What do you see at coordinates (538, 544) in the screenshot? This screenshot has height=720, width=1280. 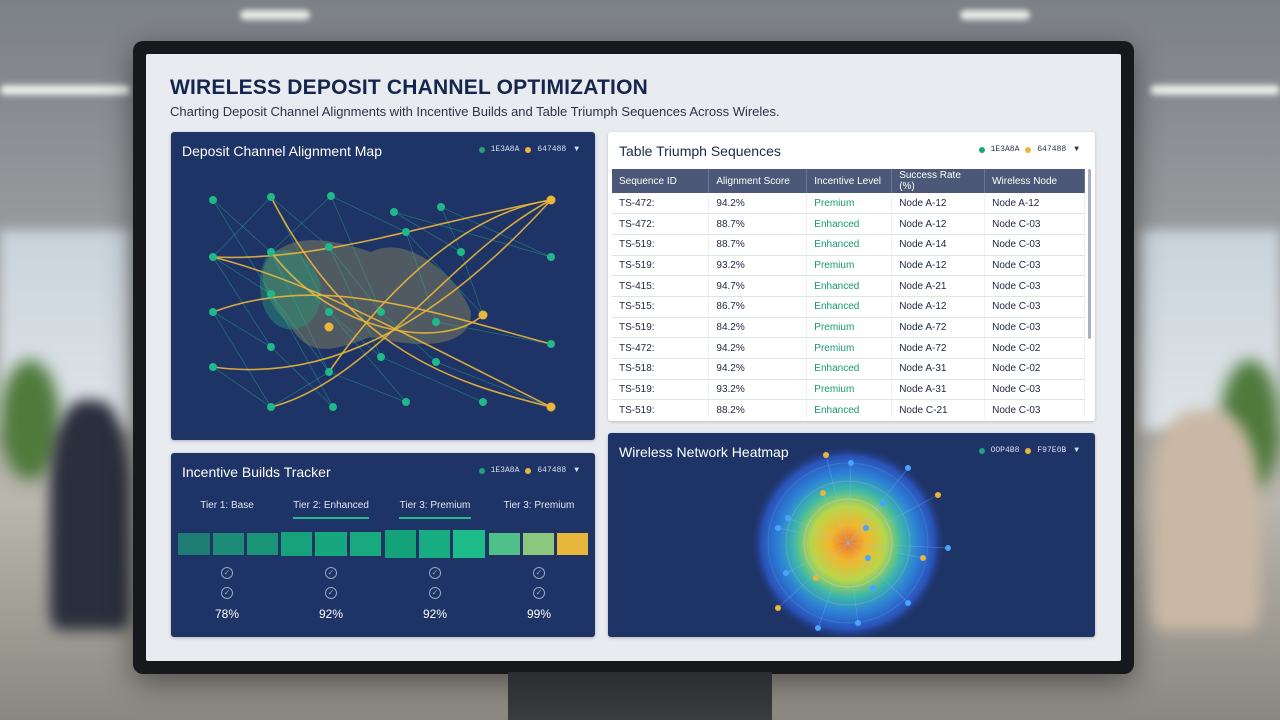 I see `progress-segment` at bounding box center [538, 544].